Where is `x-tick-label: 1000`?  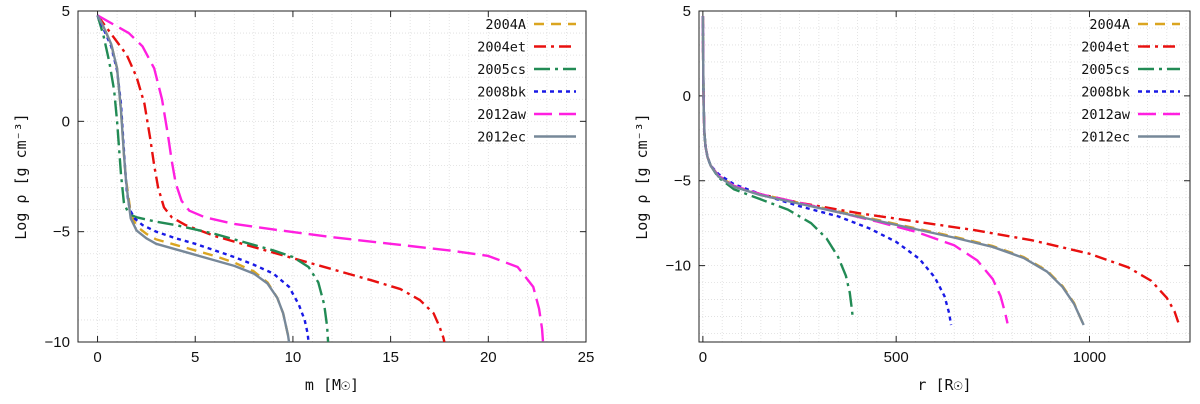
x-tick-label: 1000 is located at coordinates (1089, 357).